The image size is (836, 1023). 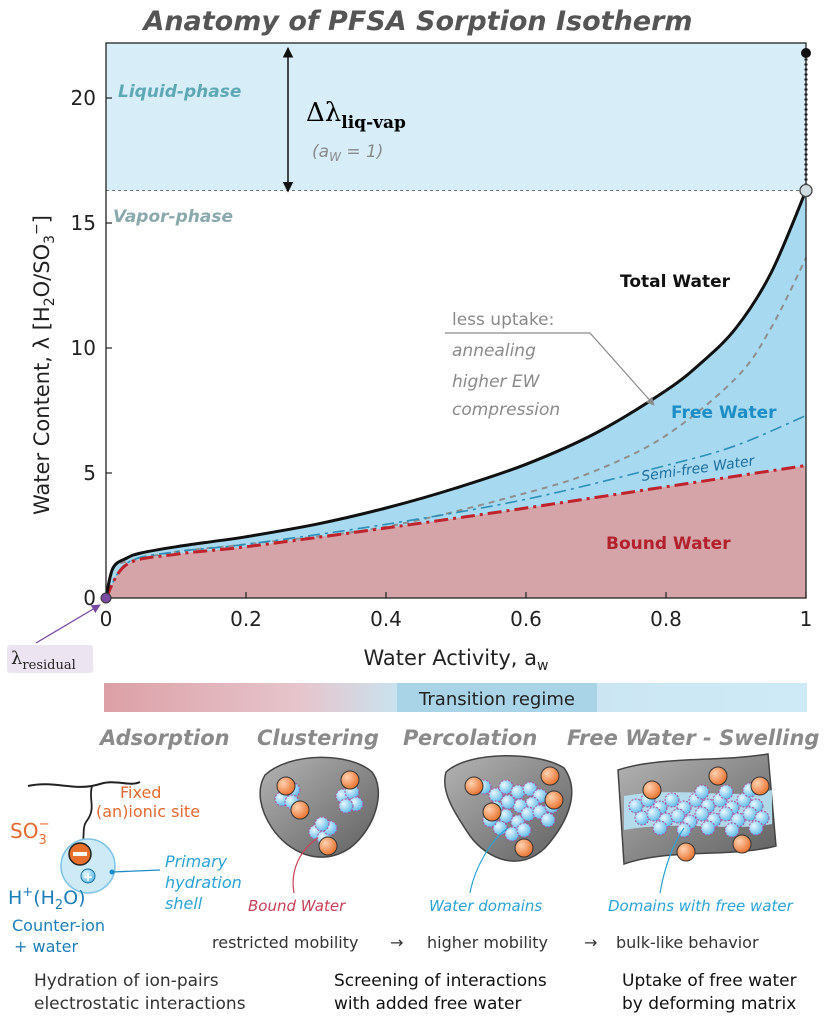 What do you see at coordinates (43, 365) in the screenshot?
I see `y-axis-label: Water Content, λ [H2O/SO3−]` at bounding box center [43, 365].